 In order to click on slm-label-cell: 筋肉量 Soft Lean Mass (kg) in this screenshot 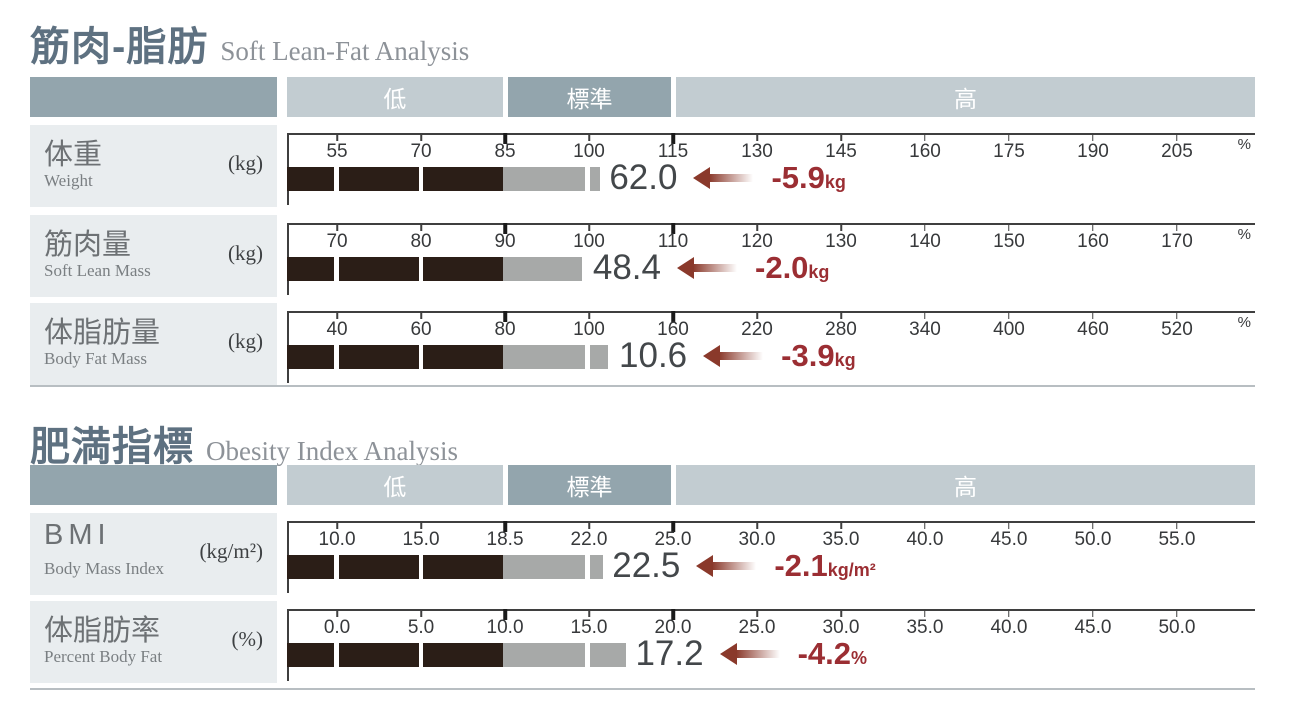, I will do `click(153, 256)`.